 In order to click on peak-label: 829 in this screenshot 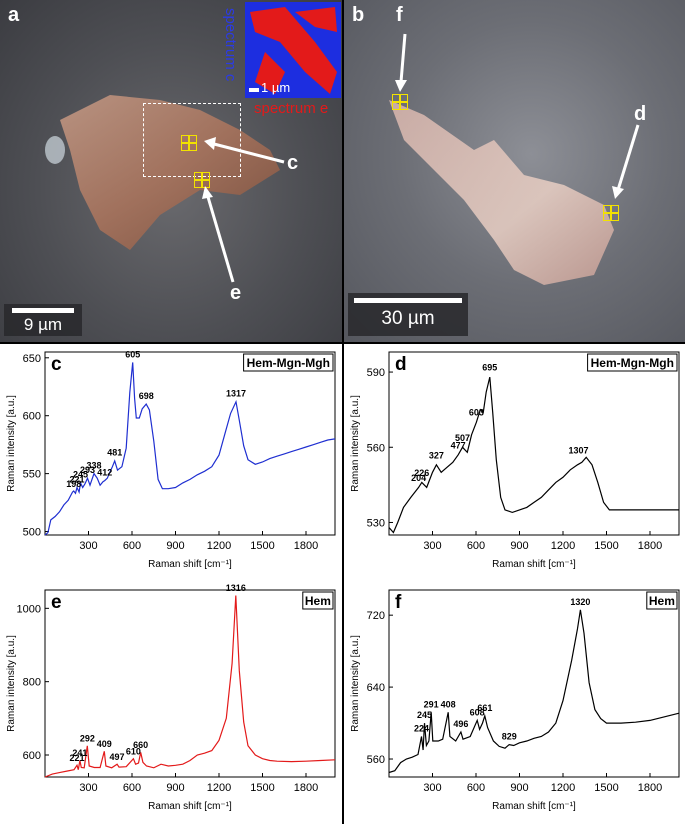, I will do `click(509, 737)`.